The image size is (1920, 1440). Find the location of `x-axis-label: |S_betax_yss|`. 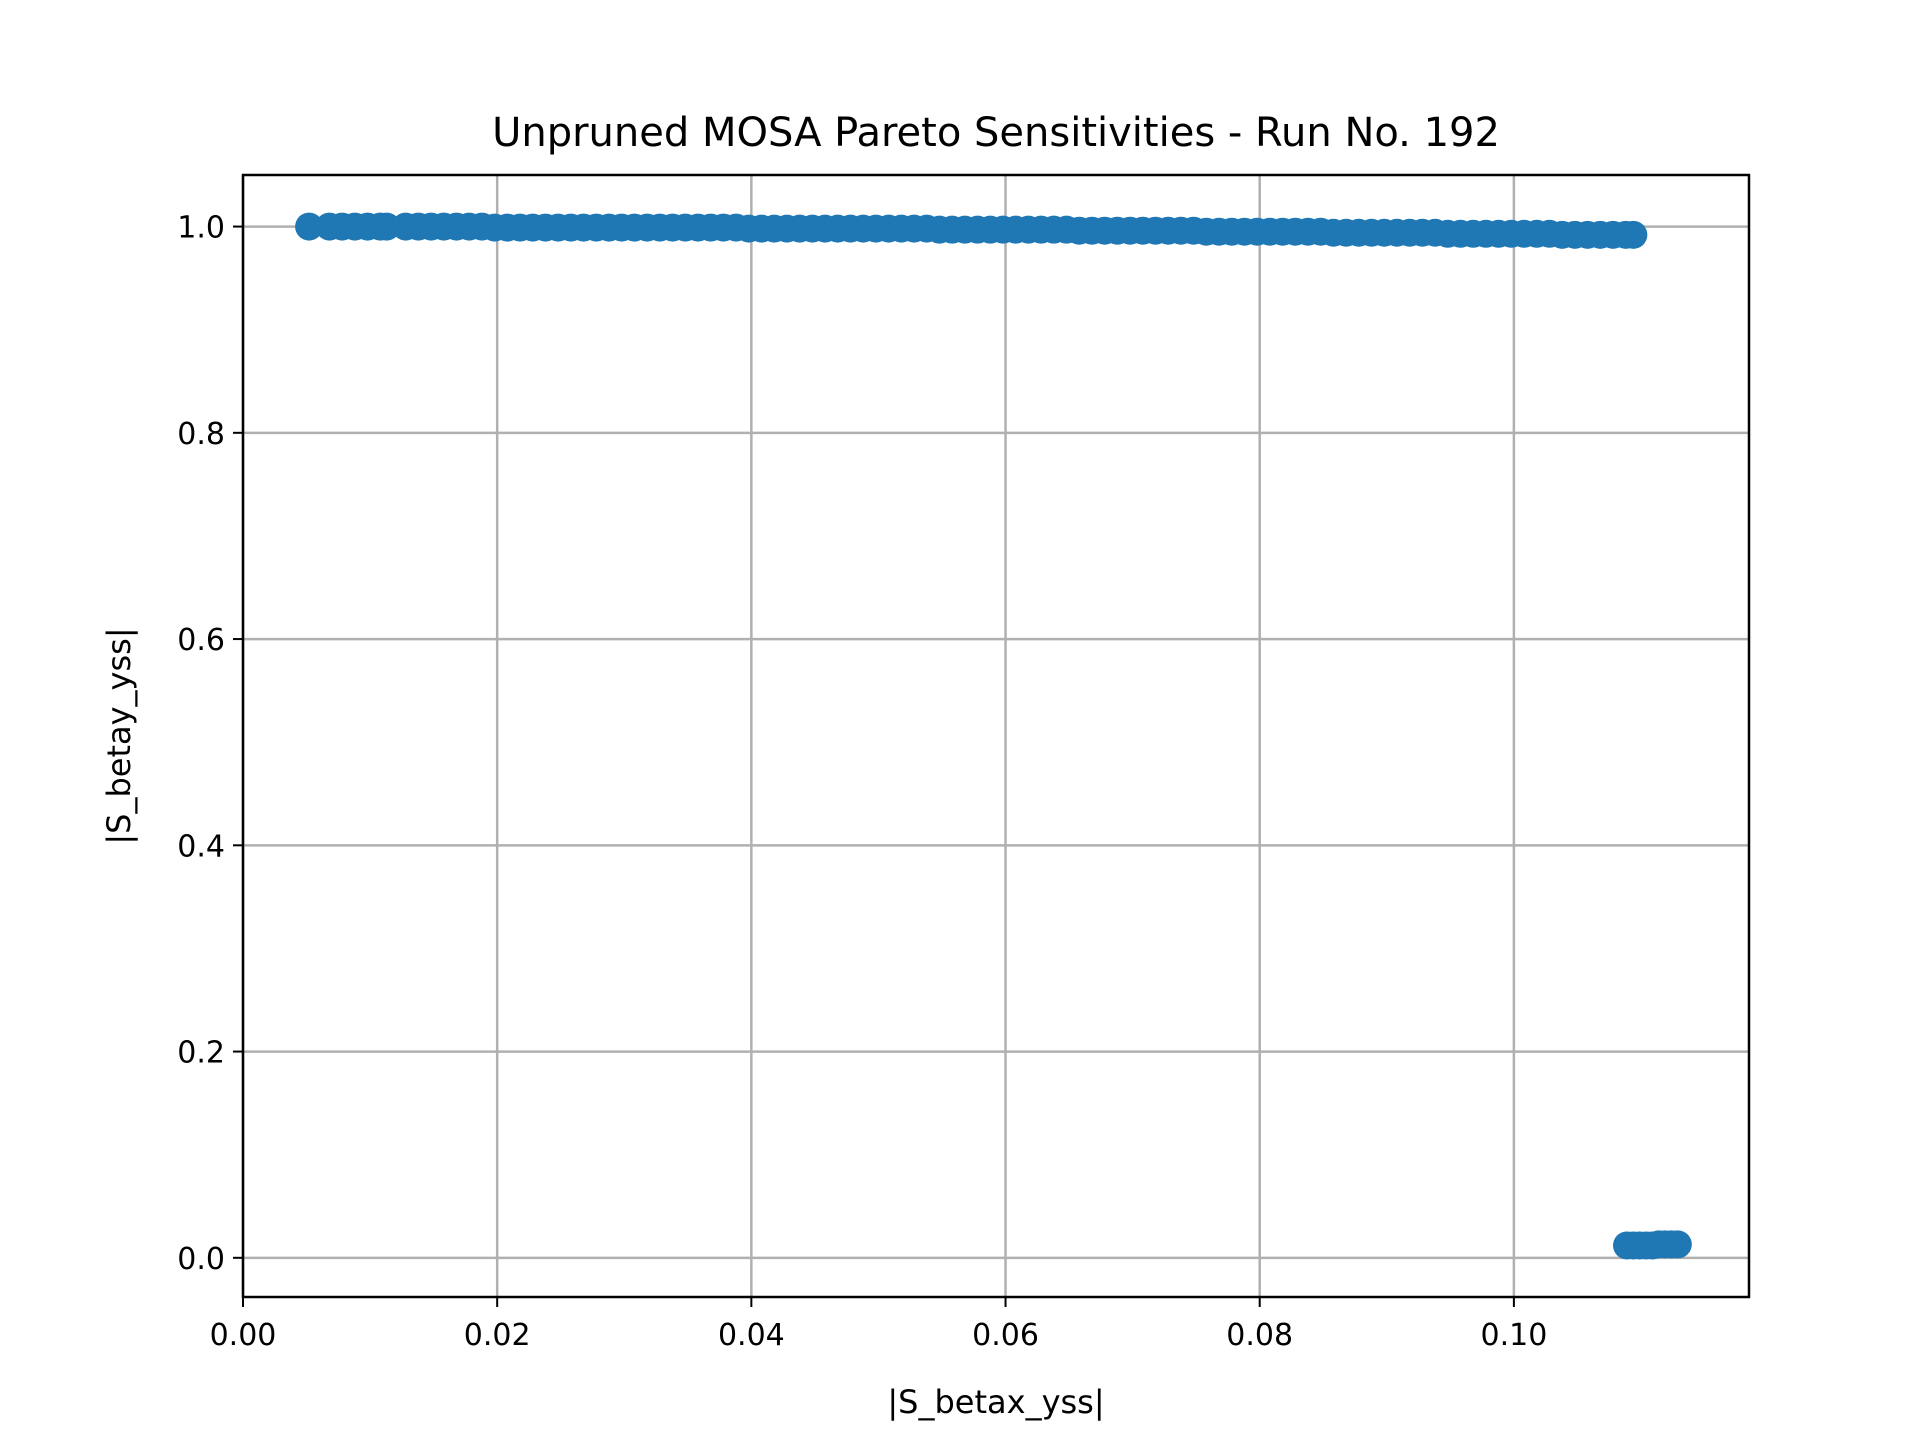

x-axis-label: |S_betax_yss| is located at coordinates (995, 1402).